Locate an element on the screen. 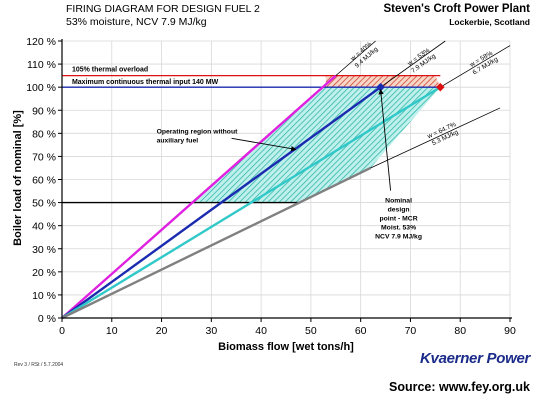 This screenshot has width=536, height=400. x-tick-label: 20 is located at coordinates (162, 331).